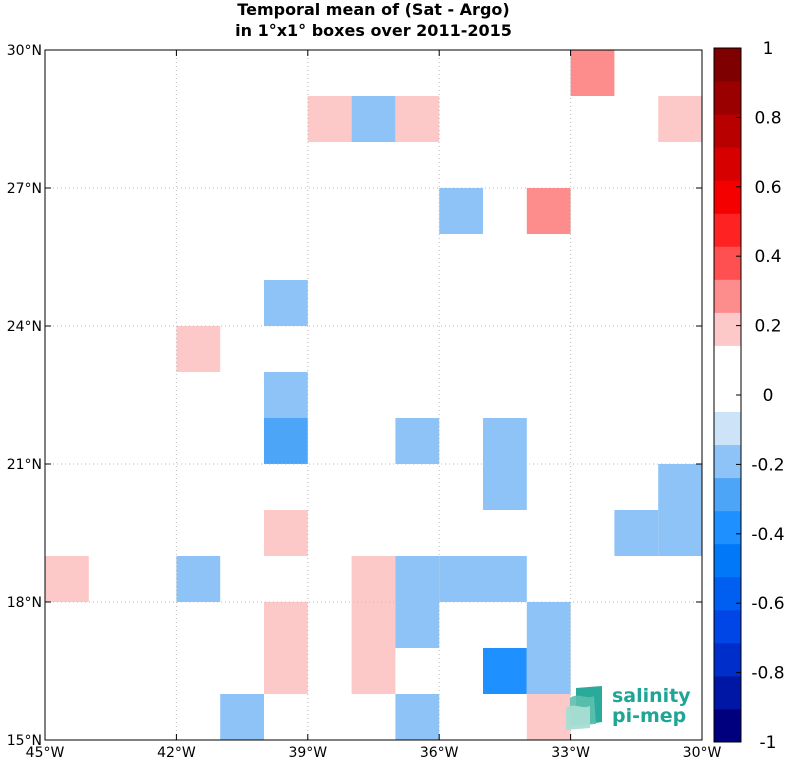 Image resolution: width=786 pixels, height=763 pixels. I want to click on colorbar-tick-label: -0.2, so click(767, 465).